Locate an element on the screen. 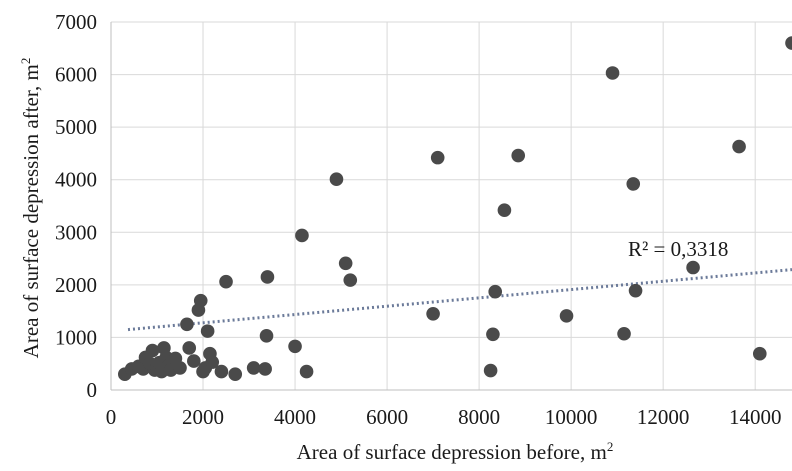  x-tick-label: 14000 is located at coordinates (755, 417).